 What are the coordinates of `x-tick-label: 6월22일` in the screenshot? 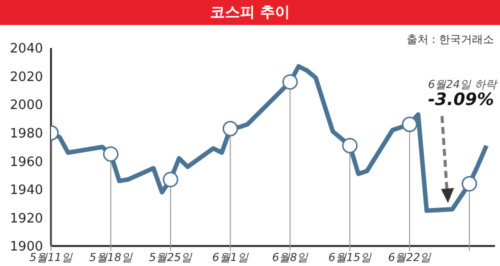 It's located at (410, 257).